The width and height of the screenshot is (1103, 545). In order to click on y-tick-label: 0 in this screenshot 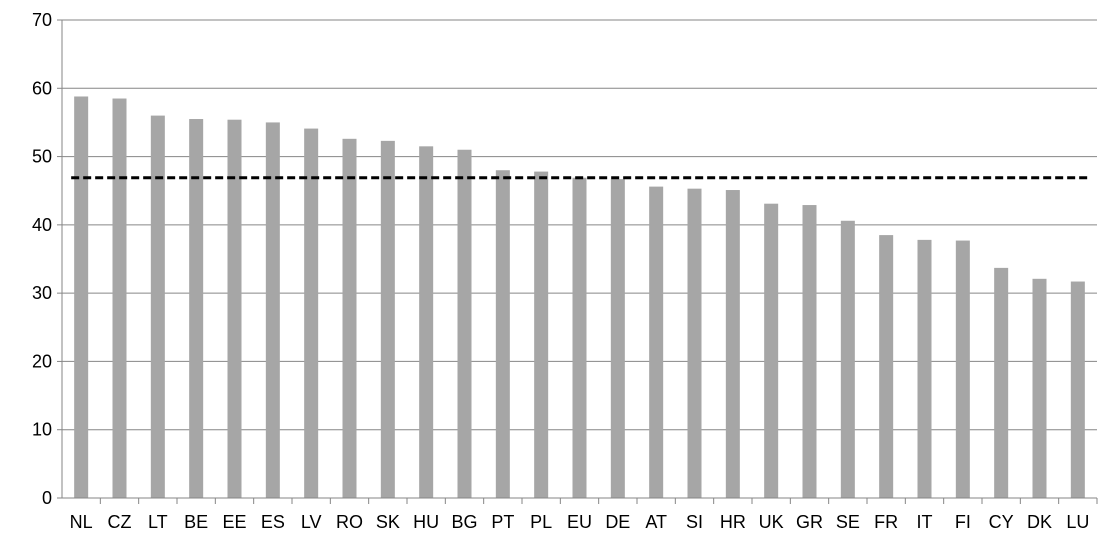, I will do `click(47, 498)`.